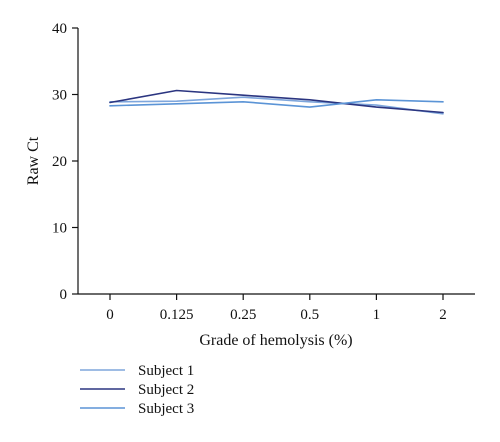 The height and width of the screenshot is (442, 500). What do you see at coordinates (137, 390) in the screenshot?
I see `legend: Subject 1 Subject 2 Subject 3` at bounding box center [137, 390].